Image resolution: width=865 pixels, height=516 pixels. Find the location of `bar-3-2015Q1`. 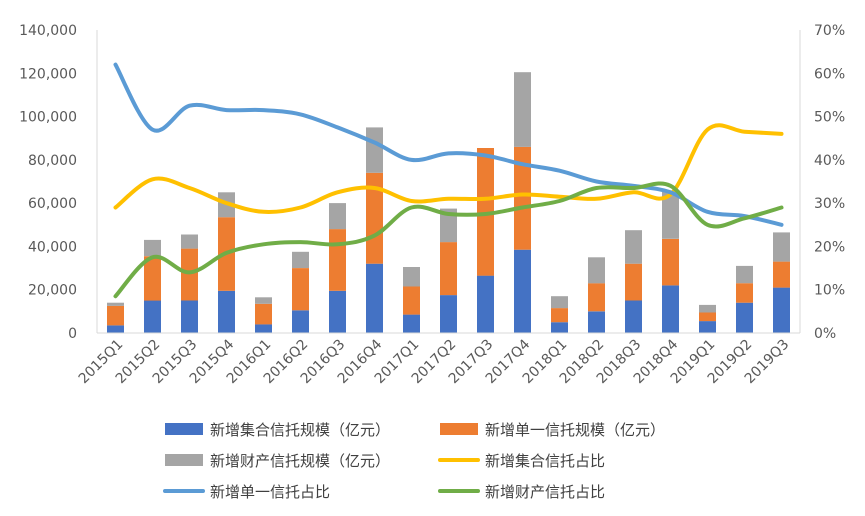

bar-3-2015Q1 is located at coordinates (115, 304).